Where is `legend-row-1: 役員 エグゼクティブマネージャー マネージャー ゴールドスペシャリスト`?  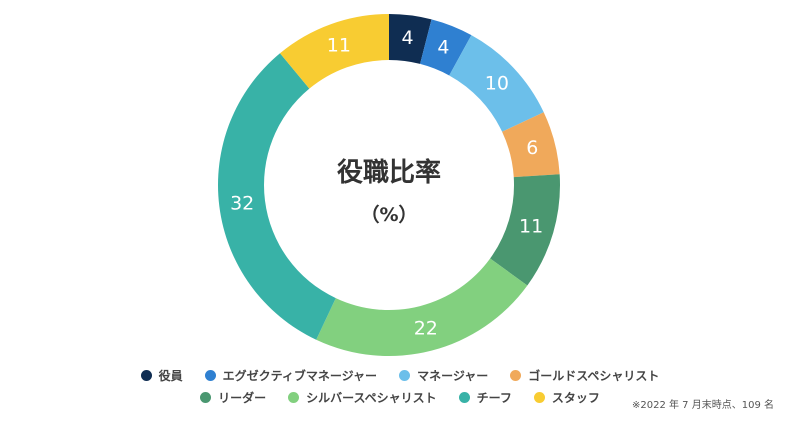 legend-row-1: 役員 エグゼクティブマネージャー マネージャー ゴールドスペシャリスト is located at coordinates (400, 375).